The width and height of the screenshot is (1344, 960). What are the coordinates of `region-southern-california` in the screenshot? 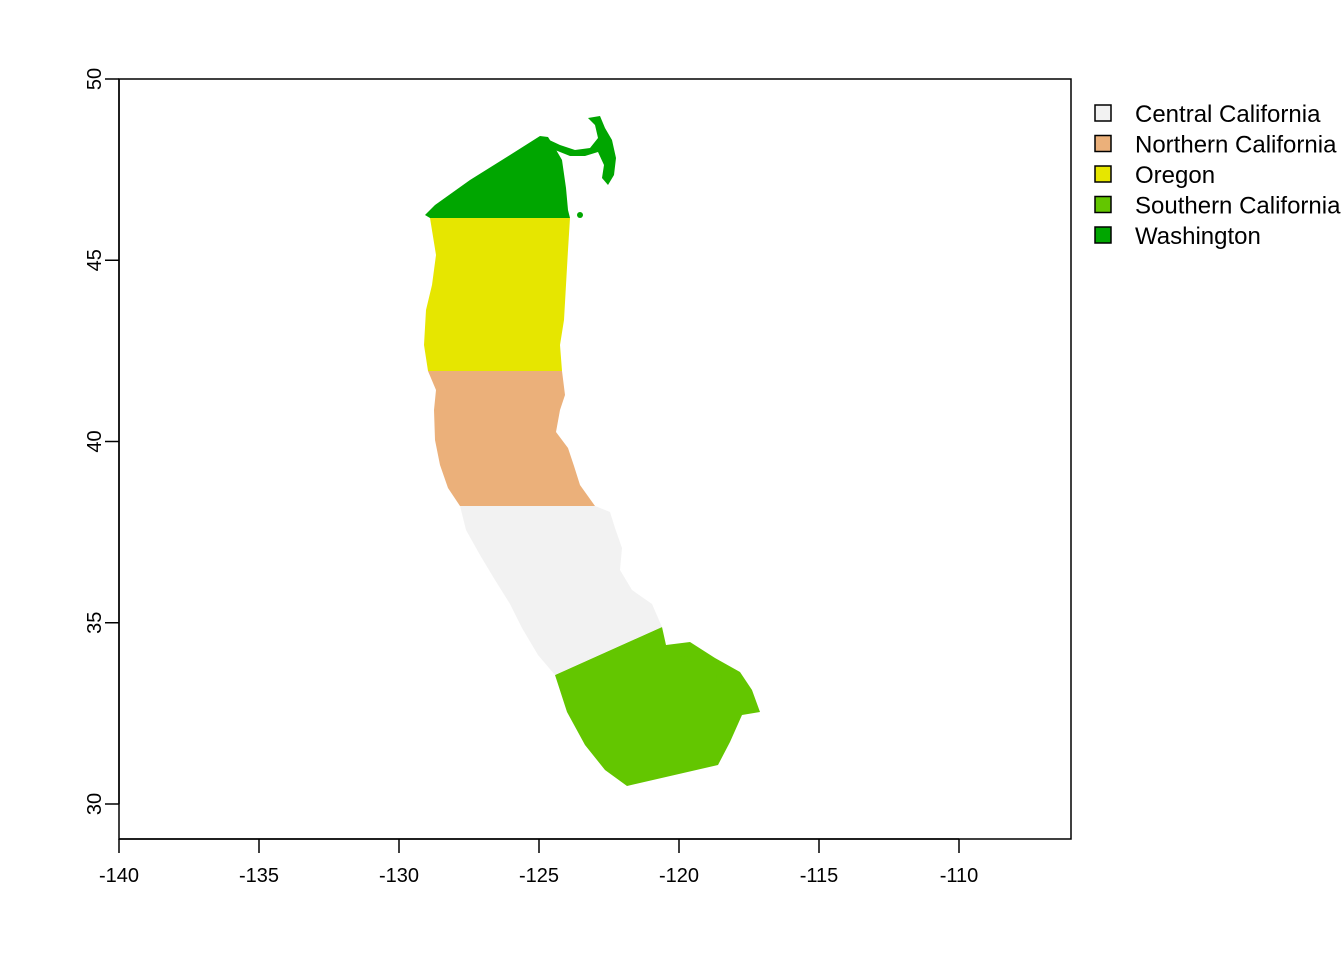 It's located at (657, 706).